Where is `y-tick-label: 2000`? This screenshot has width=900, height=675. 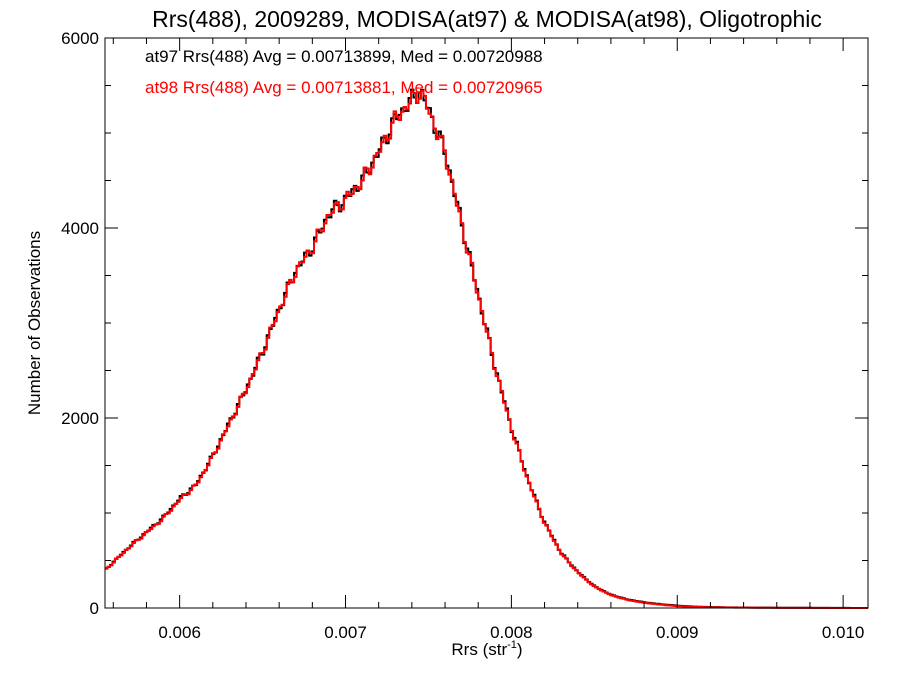
y-tick-label: 2000 is located at coordinates (80, 418).